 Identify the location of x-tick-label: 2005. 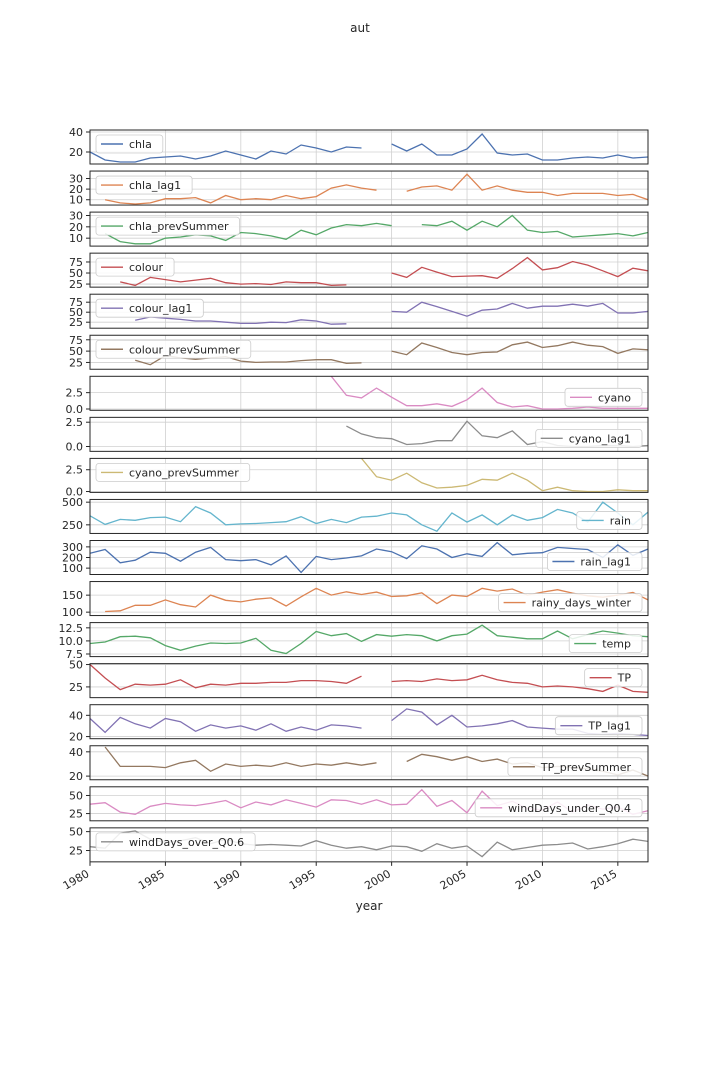
(453, 879).